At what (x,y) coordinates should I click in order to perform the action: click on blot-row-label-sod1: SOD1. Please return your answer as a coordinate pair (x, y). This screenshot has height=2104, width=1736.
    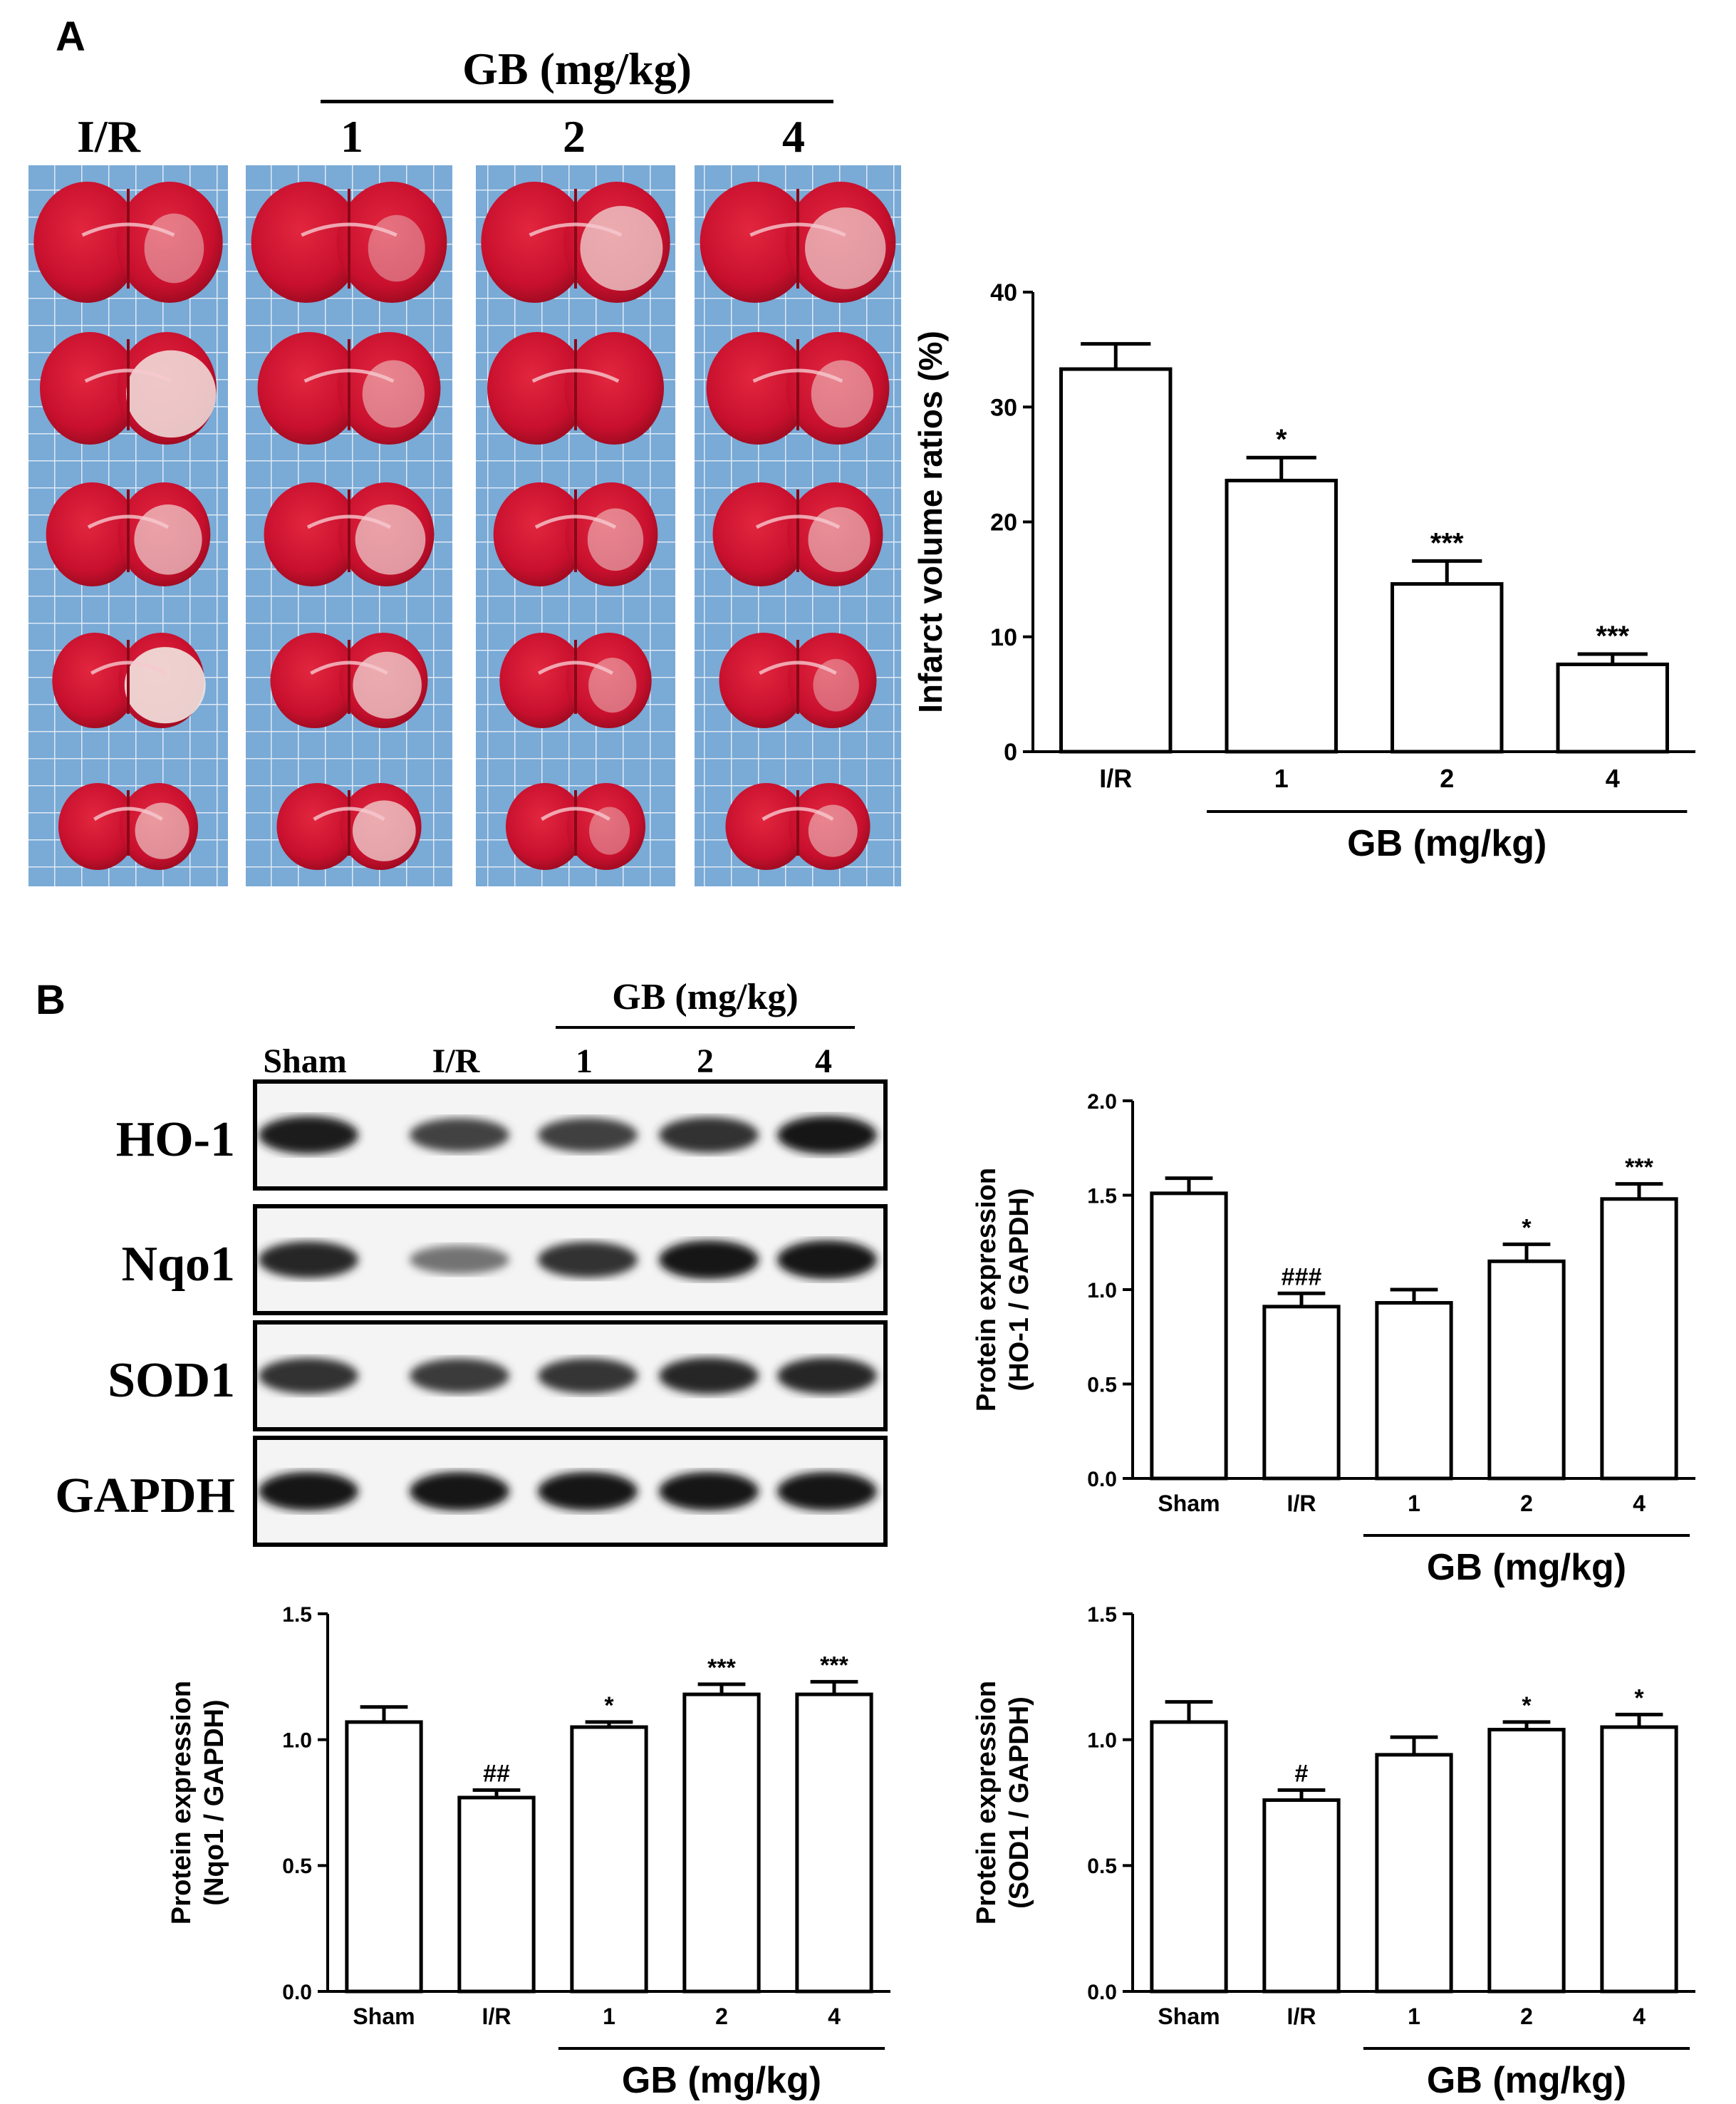
    Looking at the image, I should click on (171, 1381).